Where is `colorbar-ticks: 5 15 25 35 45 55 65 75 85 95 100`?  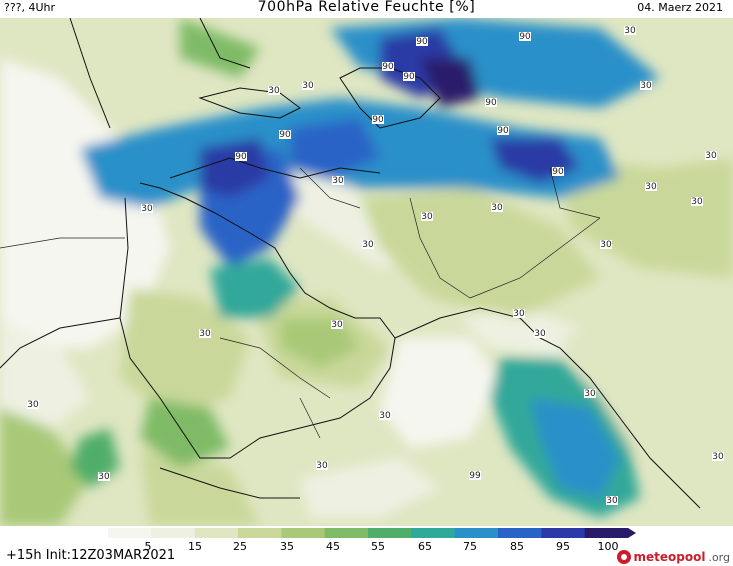
colorbar-ticks: 5 15 25 35 45 55 65 75 85 95 100 is located at coordinates (366, 547).